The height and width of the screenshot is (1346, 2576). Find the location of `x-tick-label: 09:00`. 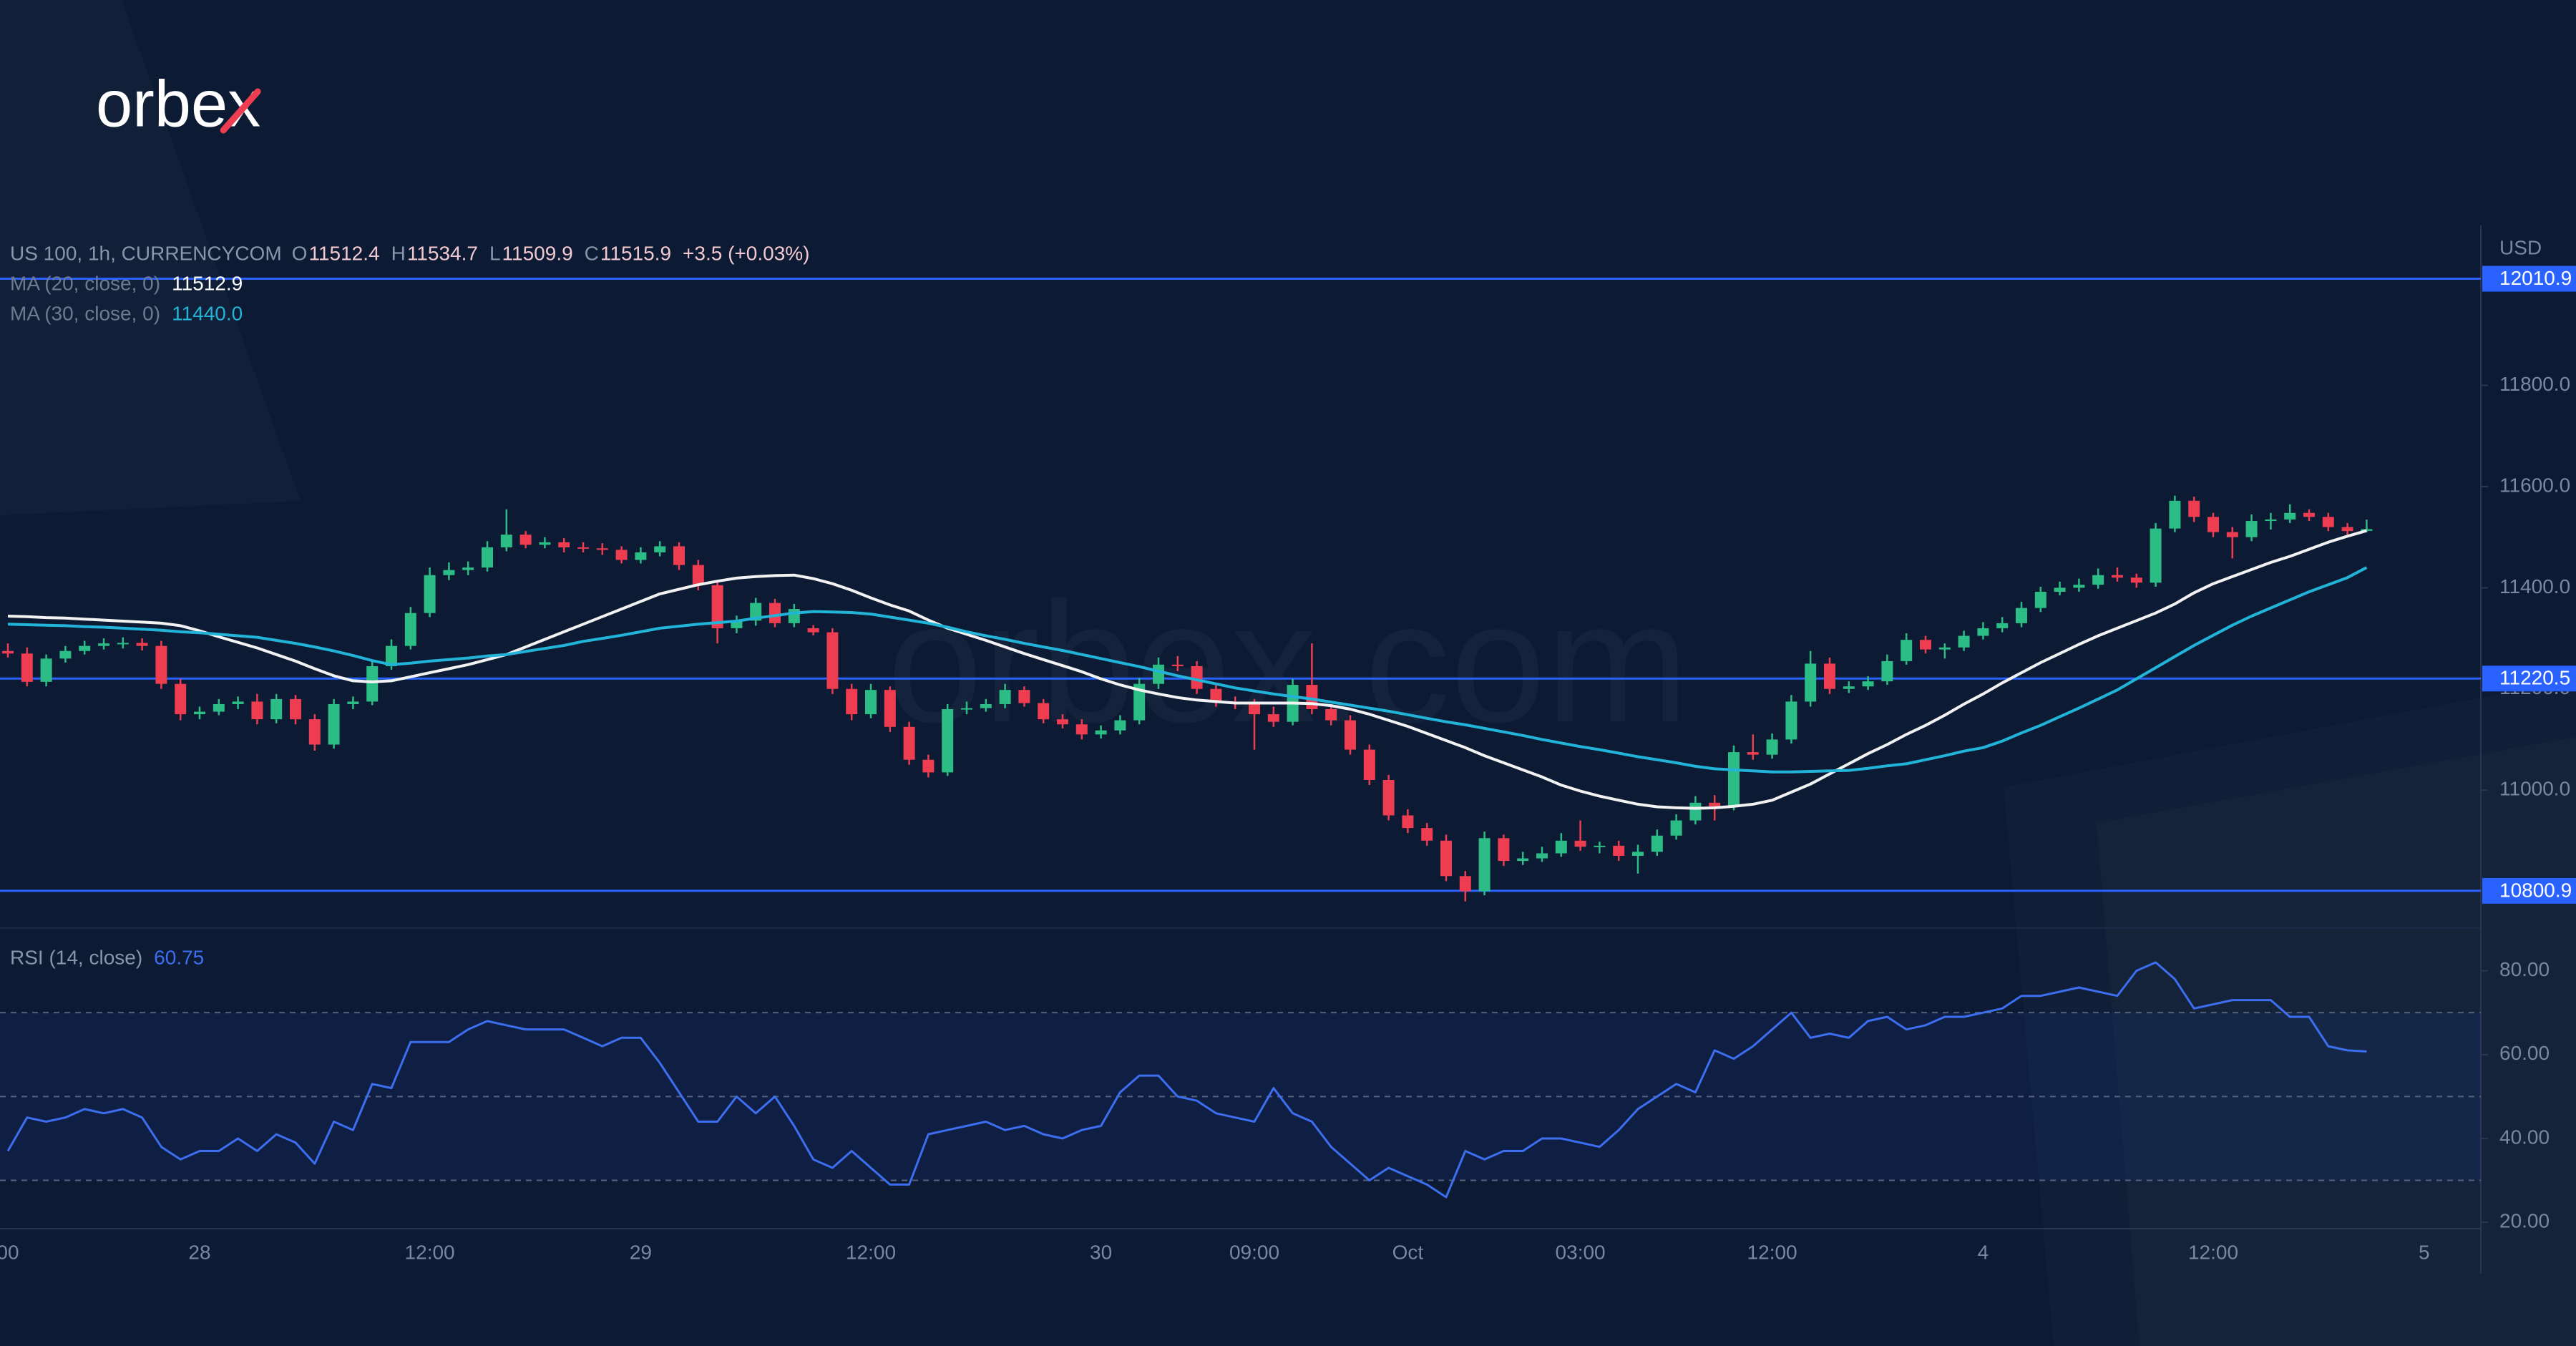

x-tick-label: 09:00 is located at coordinates (1254, 1252).